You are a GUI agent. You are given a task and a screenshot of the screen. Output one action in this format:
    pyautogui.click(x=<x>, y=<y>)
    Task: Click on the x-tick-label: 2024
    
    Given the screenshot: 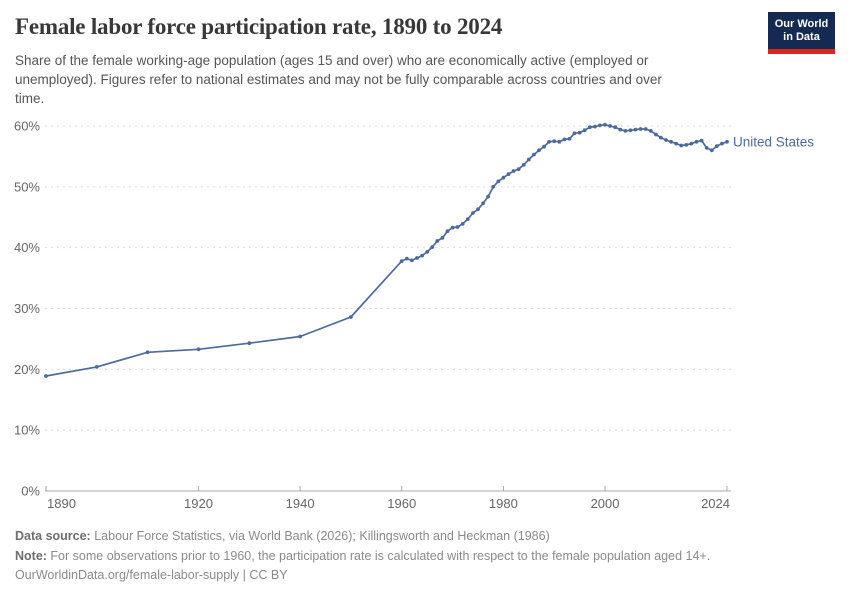 What is the action you would take?
    pyautogui.click(x=715, y=503)
    